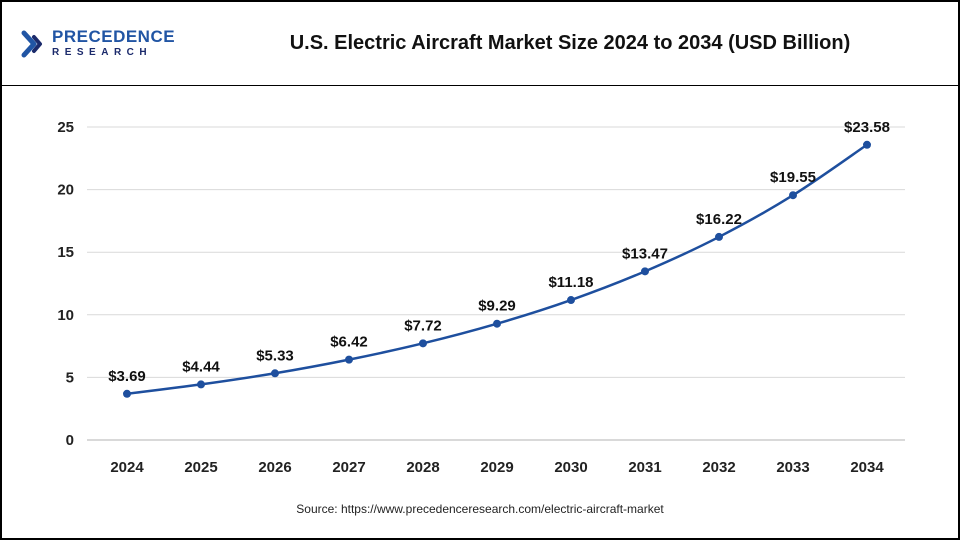 The image size is (960, 540). I want to click on data-label: $13.47, so click(645, 253).